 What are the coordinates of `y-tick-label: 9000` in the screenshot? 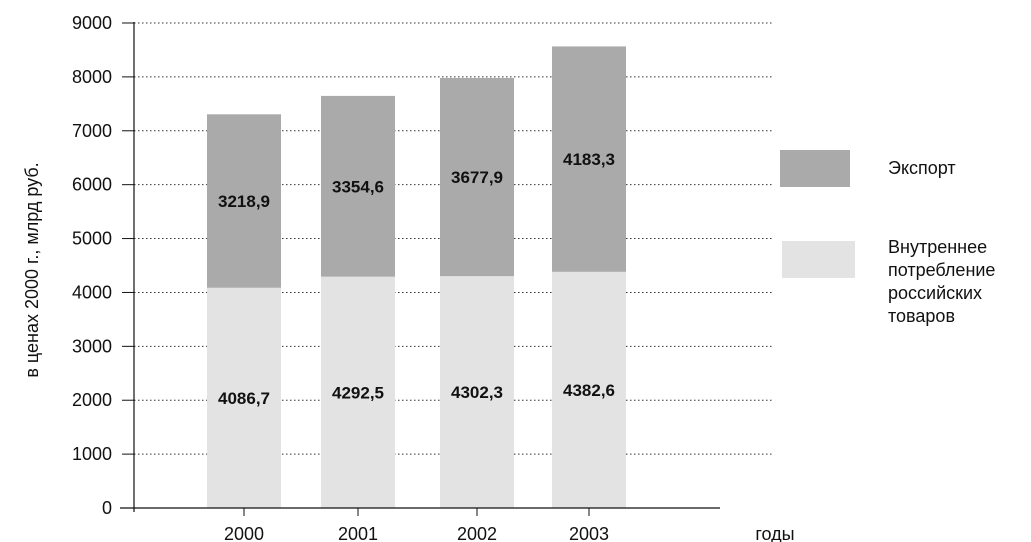 It's located at (92, 23).